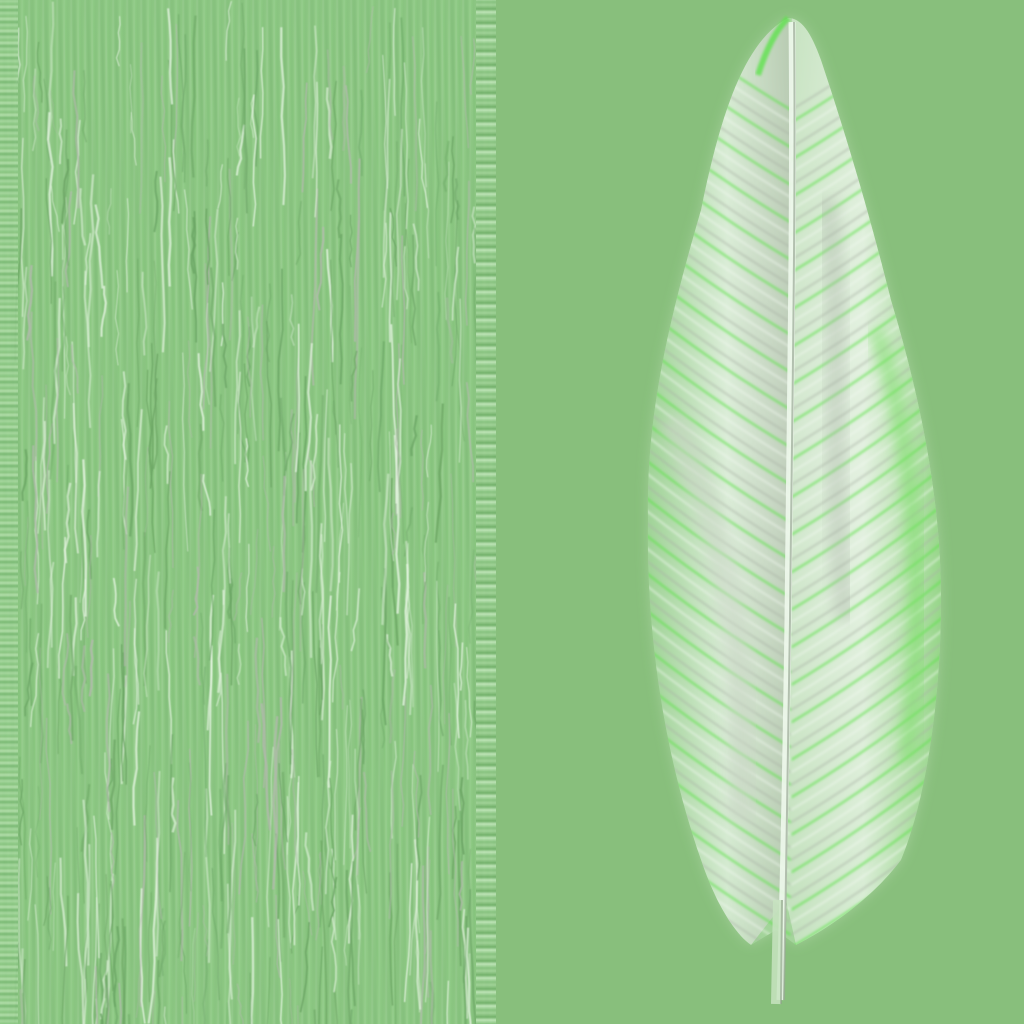  Describe the element at coordinates (9, 512) in the screenshot. I see `bark-left-edge` at that location.